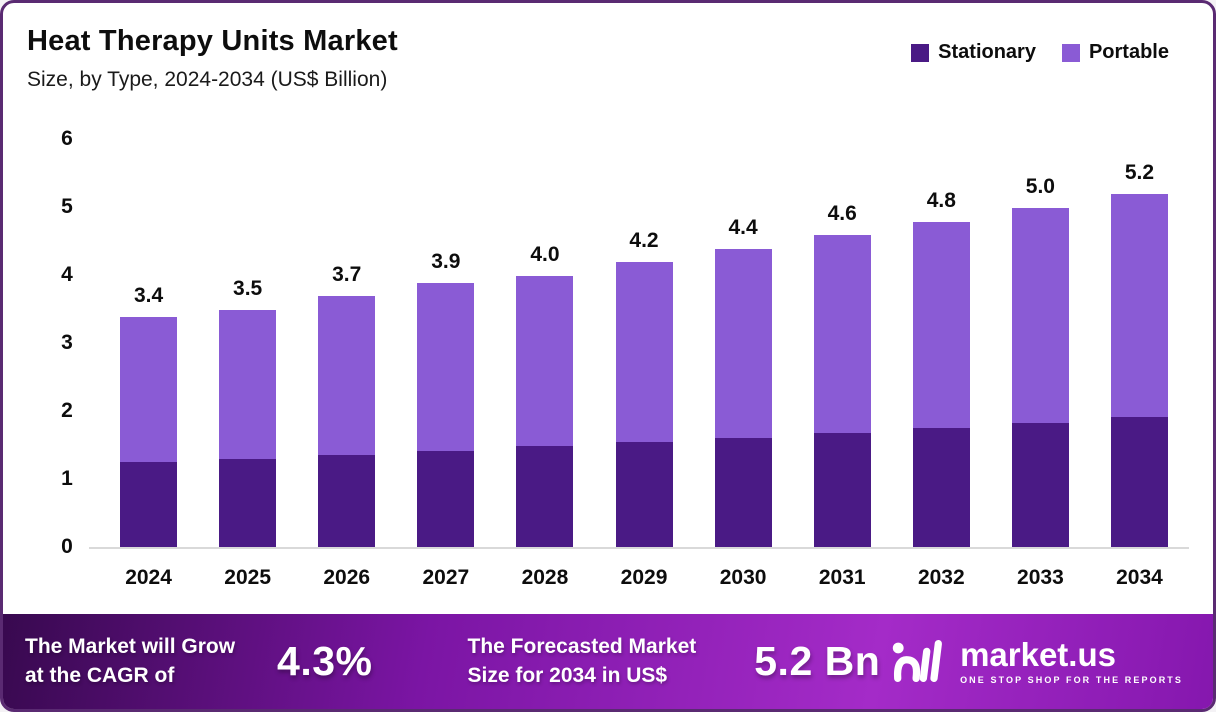  I want to click on y-tick-label: 0, so click(67, 546).